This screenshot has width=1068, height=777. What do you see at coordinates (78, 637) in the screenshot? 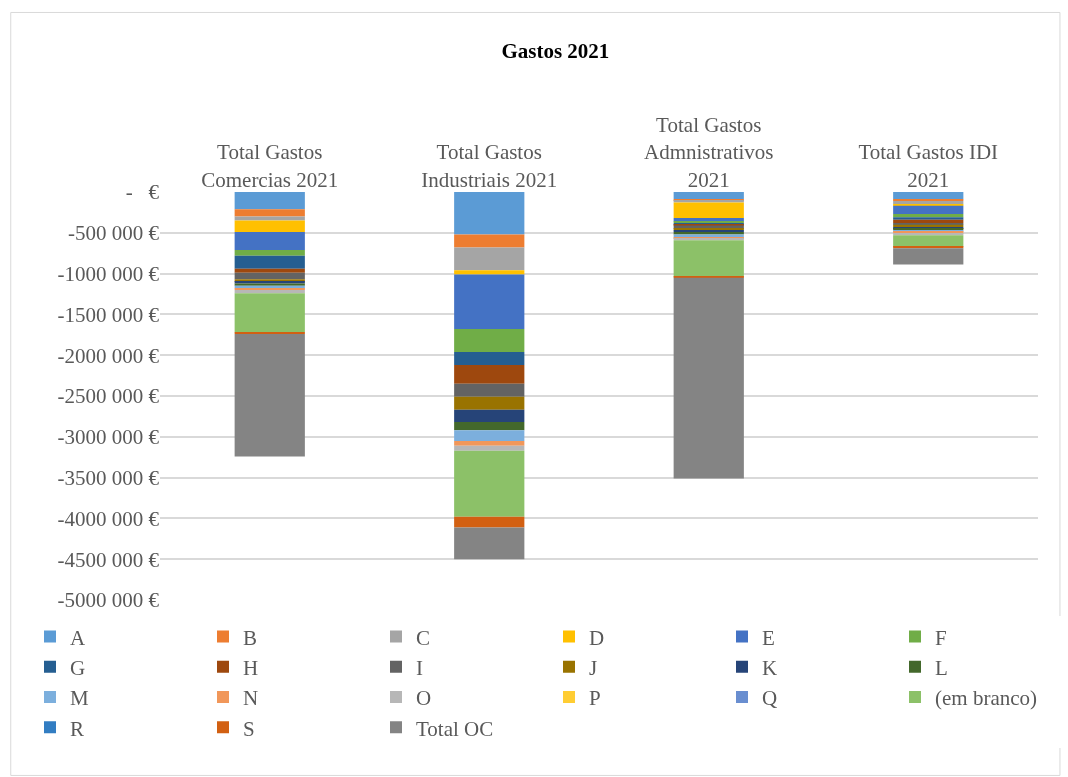
I see `legend-label: A` at bounding box center [78, 637].